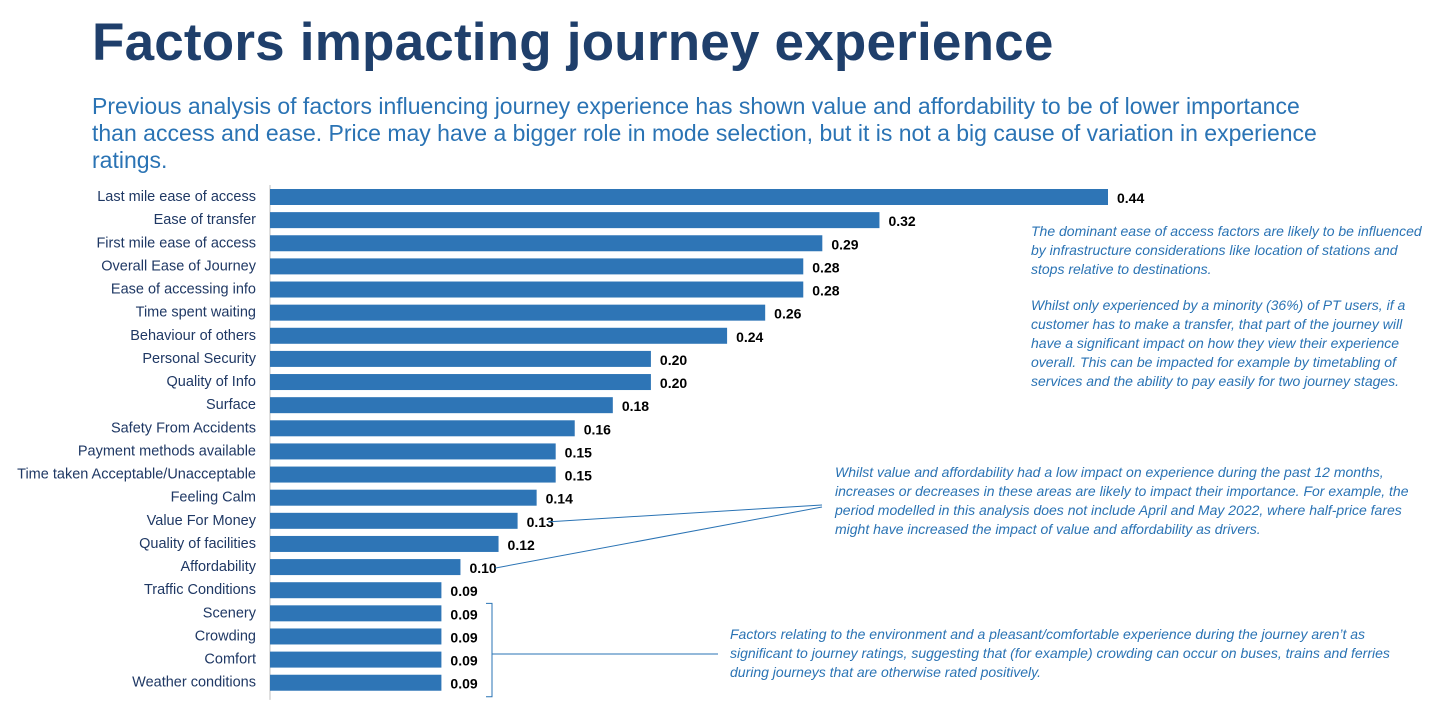  Describe the element at coordinates (205, 220) in the screenshot. I see `category-label: Ease of transfer` at that location.